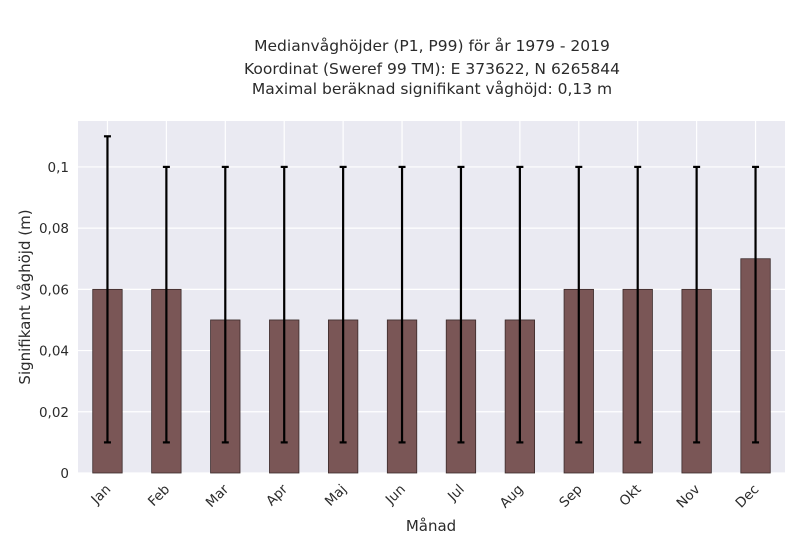 The width and height of the screenshot is (800, 550). What do you see at coordinates (336, 496) in the screenshot?
I see `x-tick-label: Maj` at bounding box center [336, 496].